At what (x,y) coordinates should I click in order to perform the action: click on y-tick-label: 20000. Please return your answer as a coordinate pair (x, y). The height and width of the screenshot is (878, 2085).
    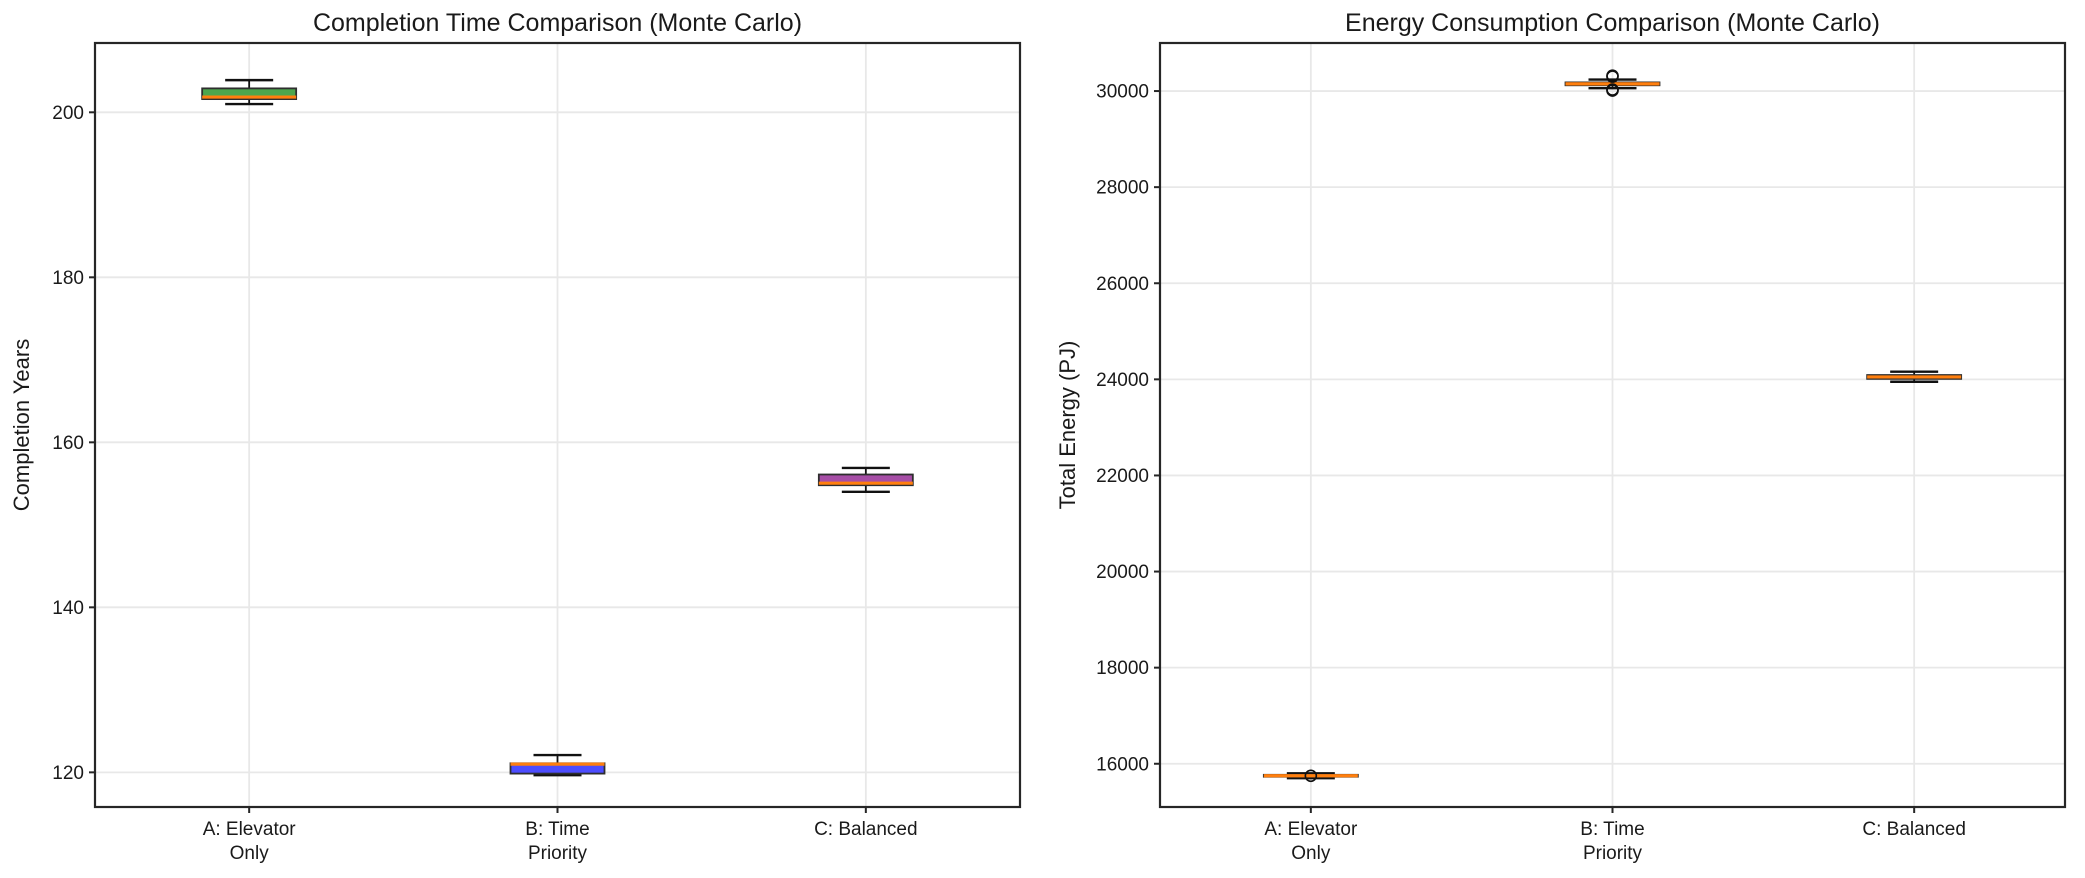
    Looking at the image, I should click on (1122, 572).